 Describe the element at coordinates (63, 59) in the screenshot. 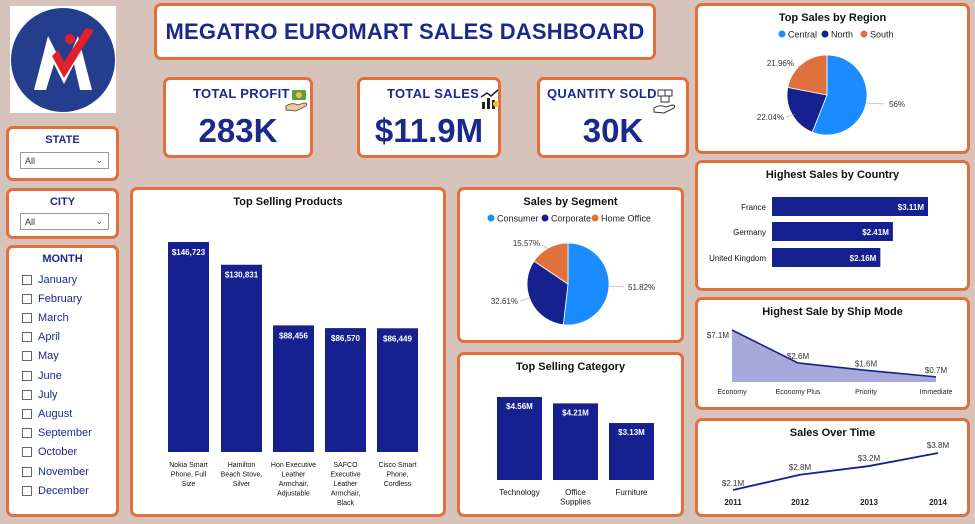

I see `company-logo` at that location.